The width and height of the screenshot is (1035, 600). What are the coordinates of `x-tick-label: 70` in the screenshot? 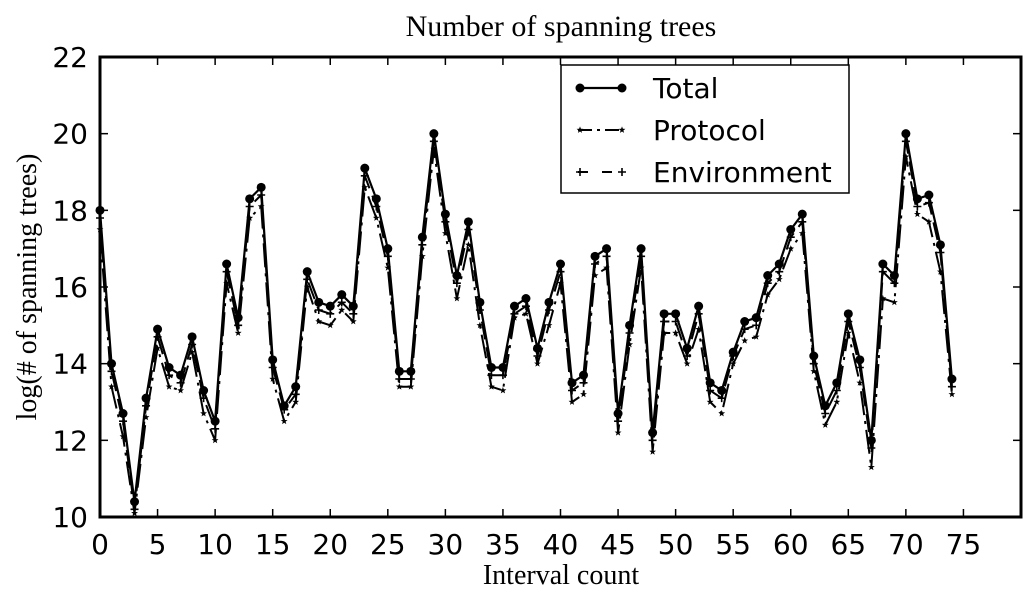 It's located at (906, 544).